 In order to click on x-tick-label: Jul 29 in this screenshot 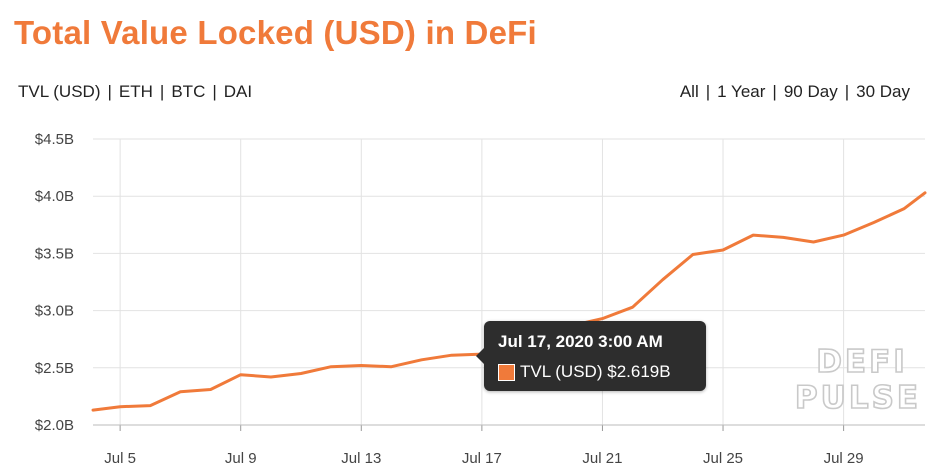, I will do `click(844, 458)`.